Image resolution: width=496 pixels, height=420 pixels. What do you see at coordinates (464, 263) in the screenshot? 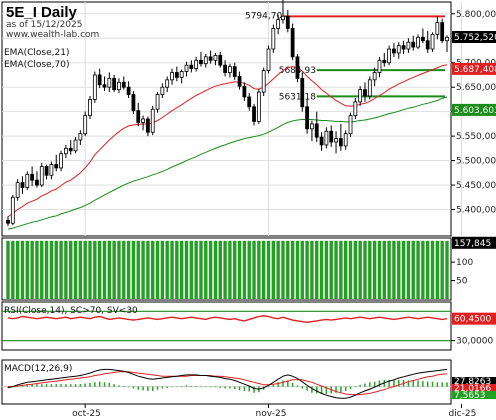
I see `volume-tick-label: 100` at bounding box center [464, 263].